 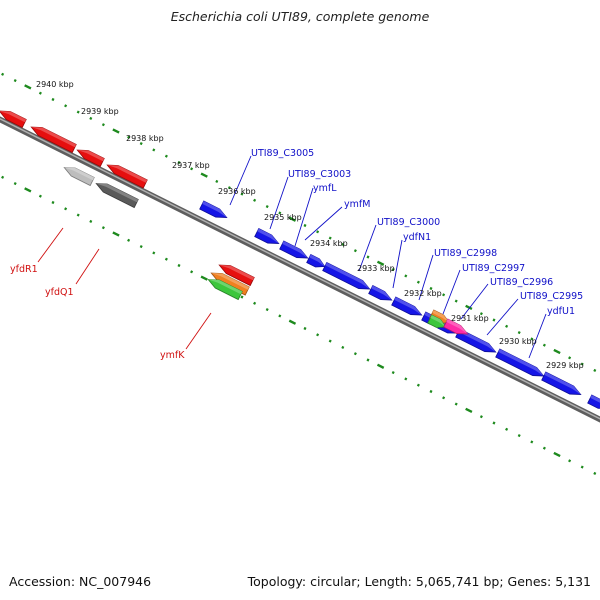 I want to click on gene-label-forward: ydfU1, so click(x=561, y=311).